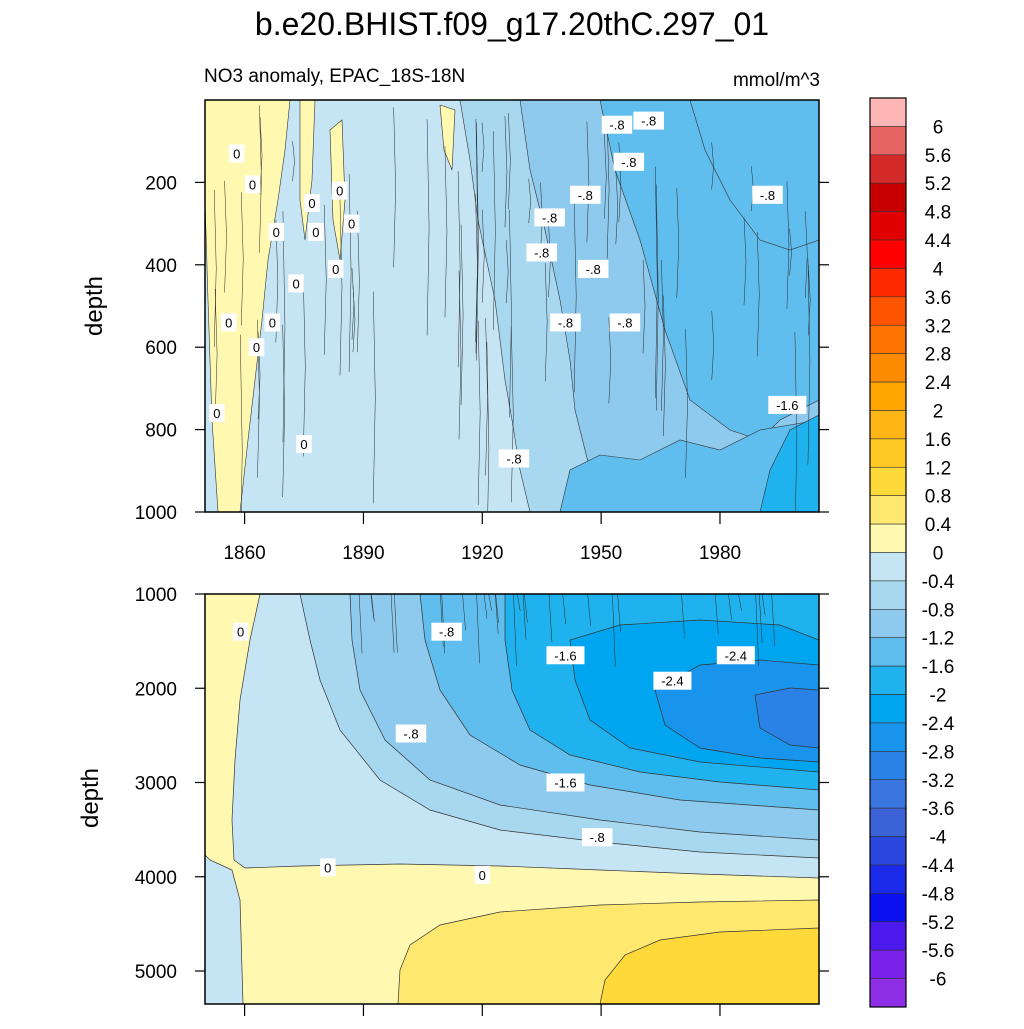 The width and height of the screenshot is (1024, 1029). I want to click on colorbar-tick-label: -4.8, so click(938, 894).